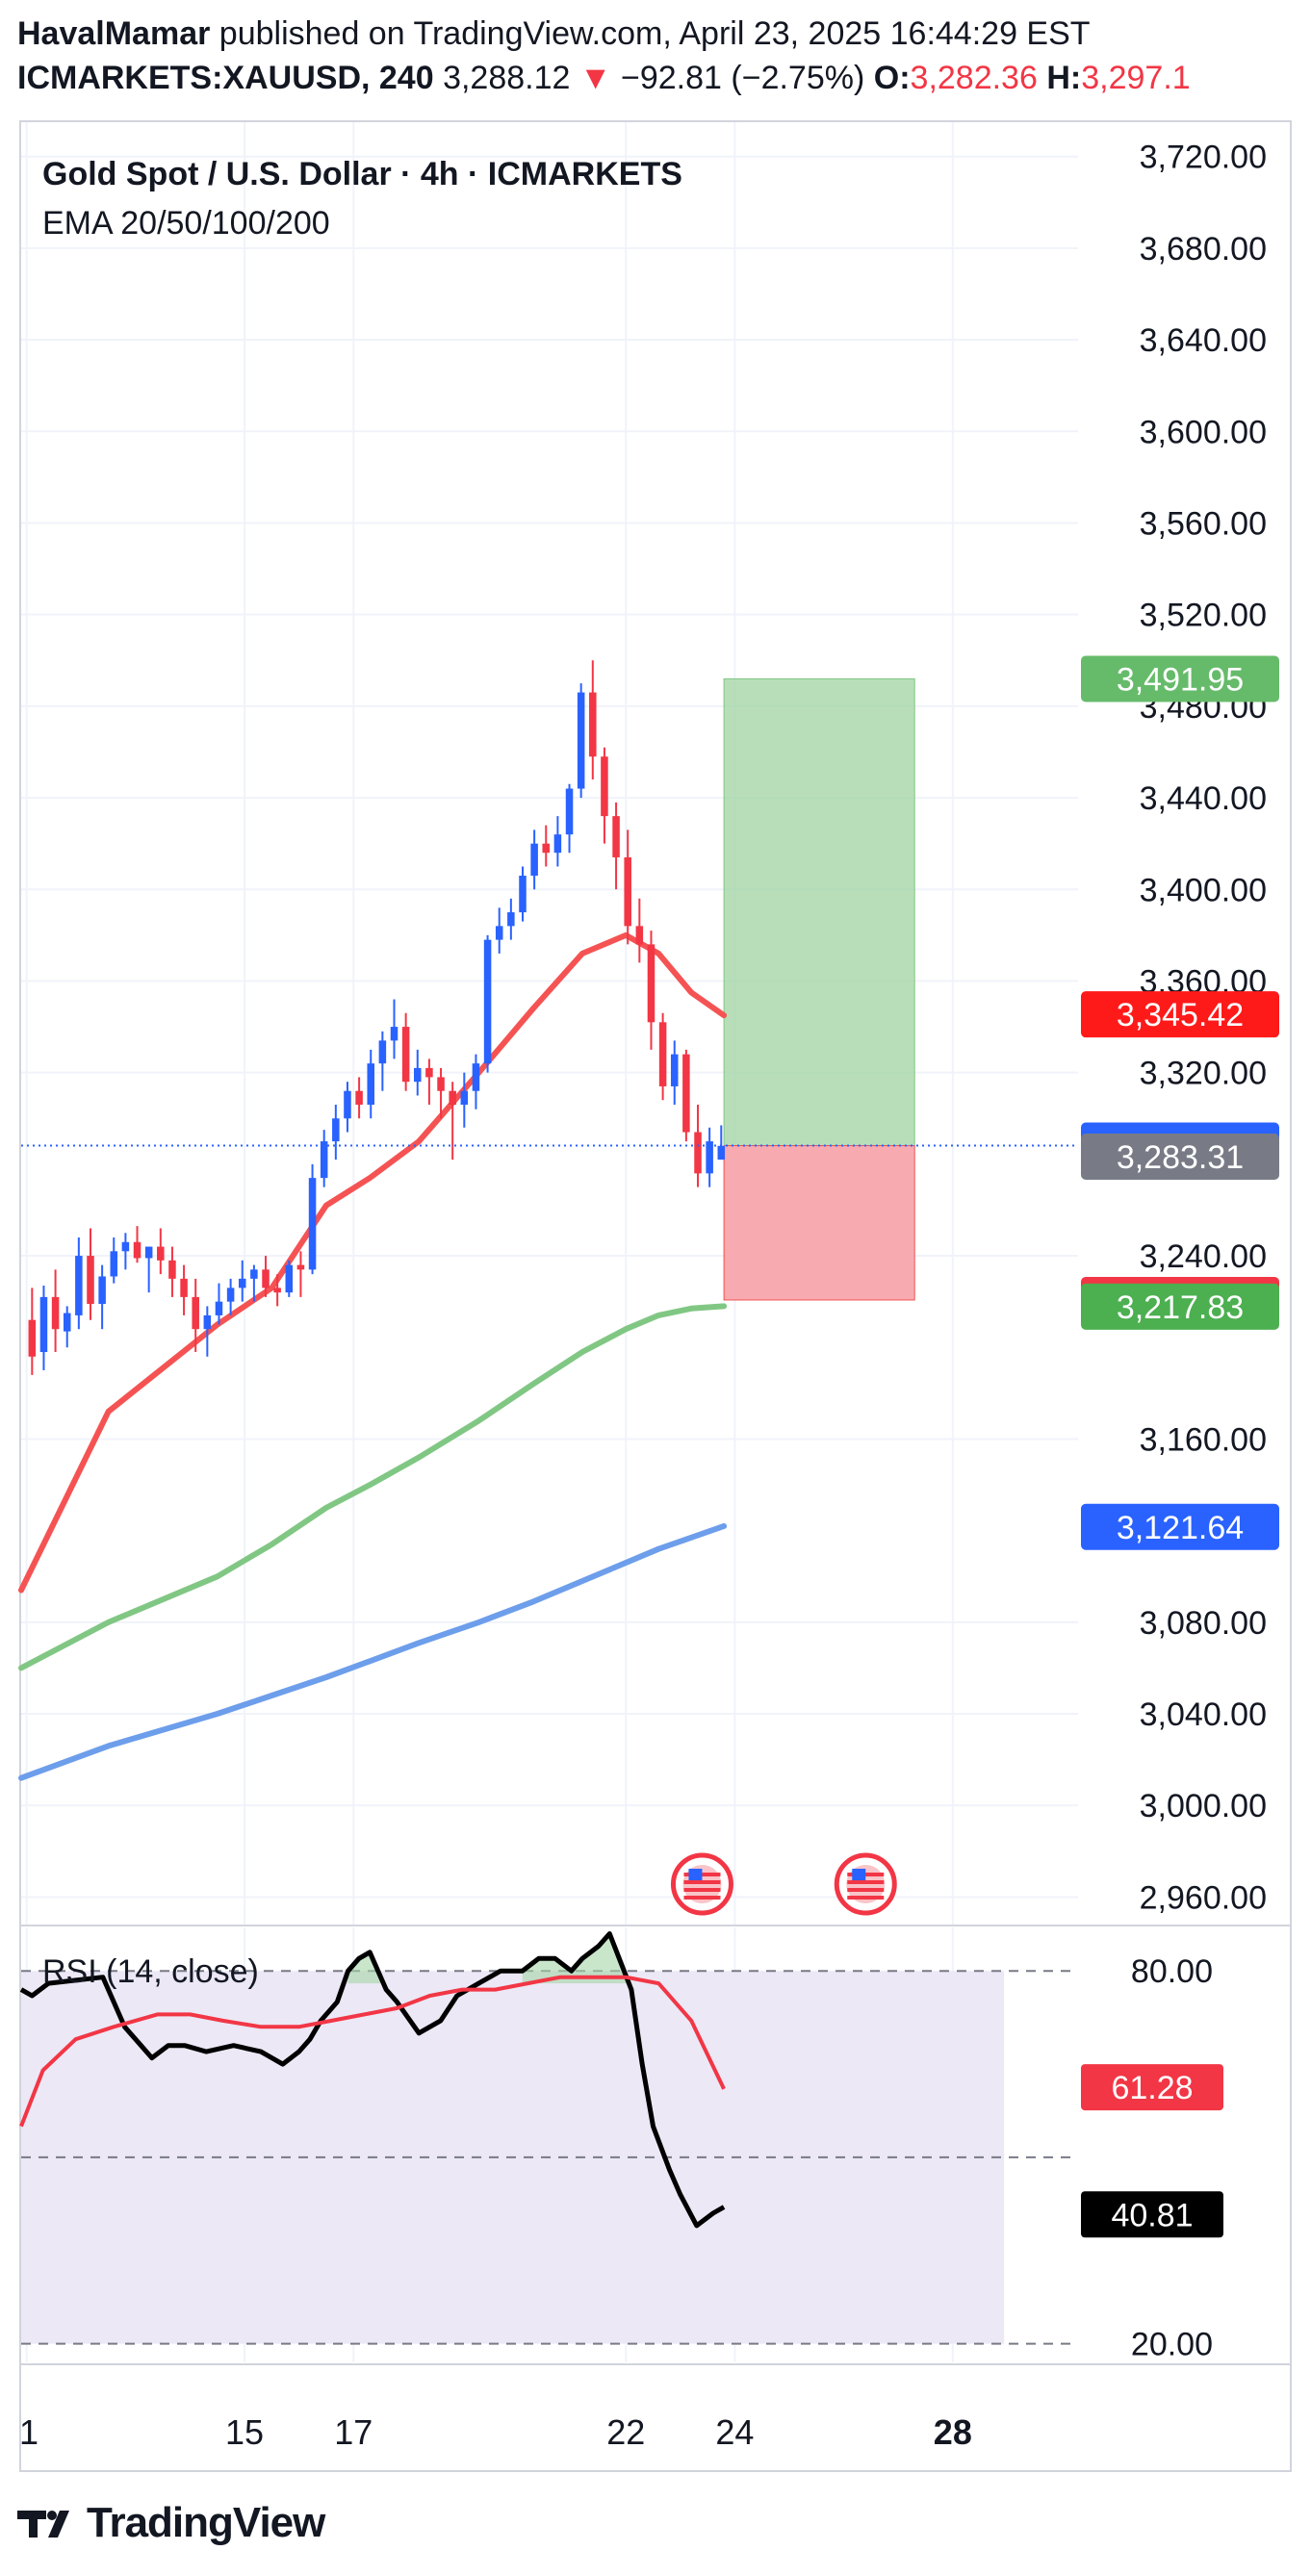 This screenshot has height=2576, width=1311. Describe the element at coordinates (1203, 1806) in the screenshot. I see `y-tick-label: 3,000.00` at that location.